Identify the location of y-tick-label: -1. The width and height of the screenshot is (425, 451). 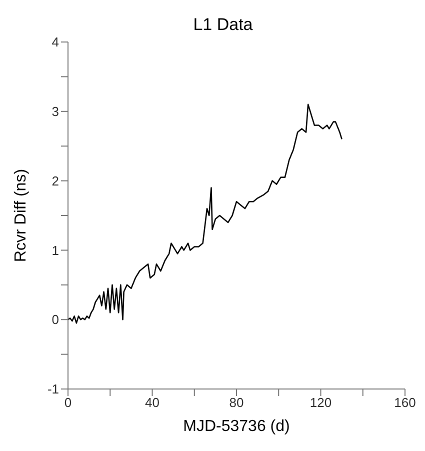
(53, 389).